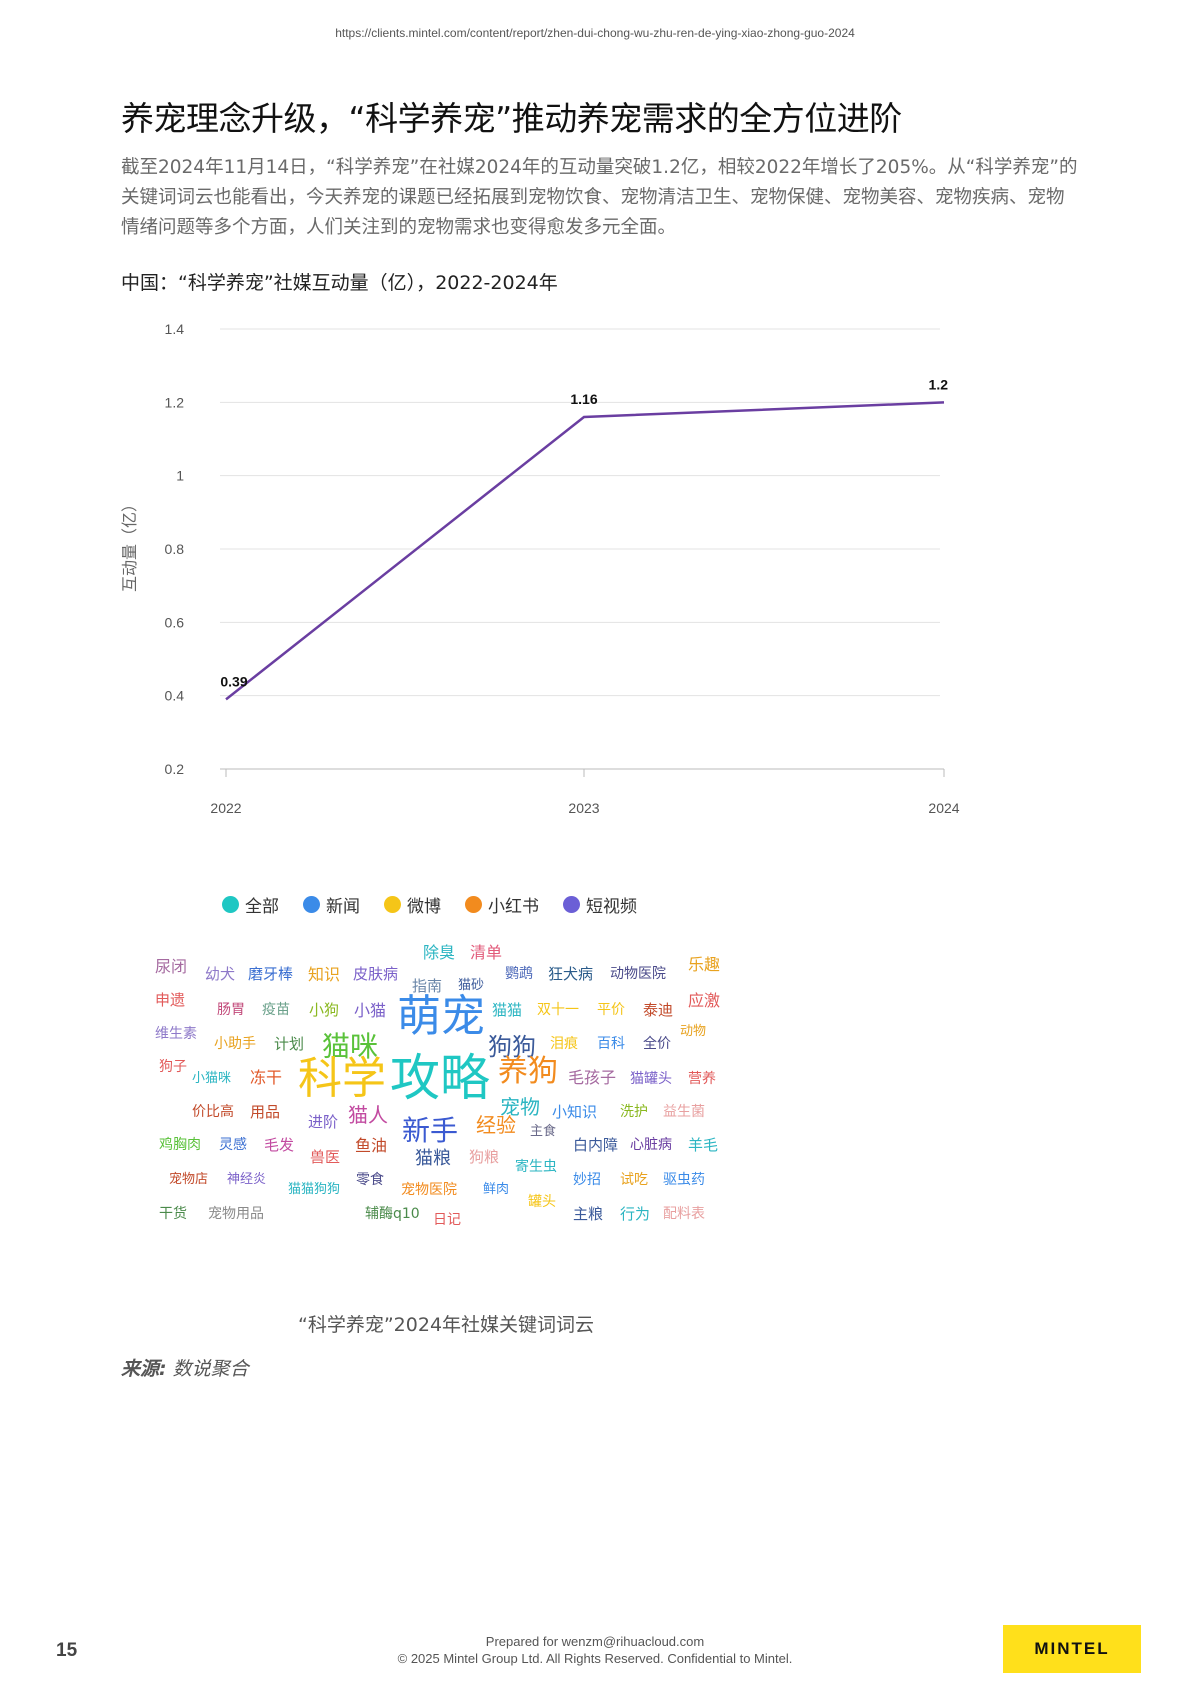 This screenshot has width=1190, height=1684. What do you see at coordinates (231, 1010) in the screenshot?
I see `word-cloud-keyword: 肠胃` at bounding box center [231, 1010].